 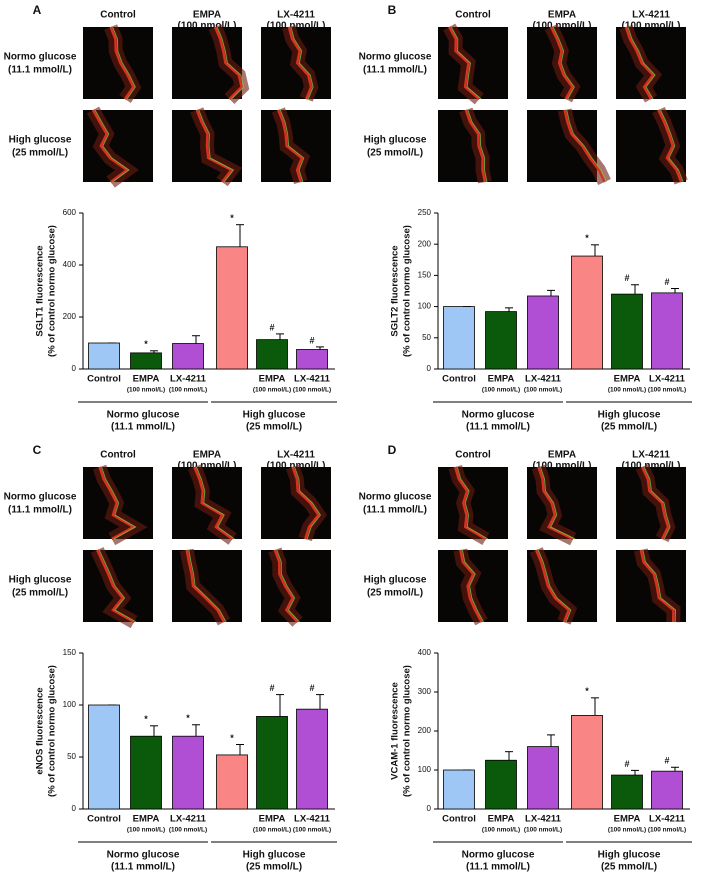 I want to click on y-tick-label: 200, so click(x=425, y=730).